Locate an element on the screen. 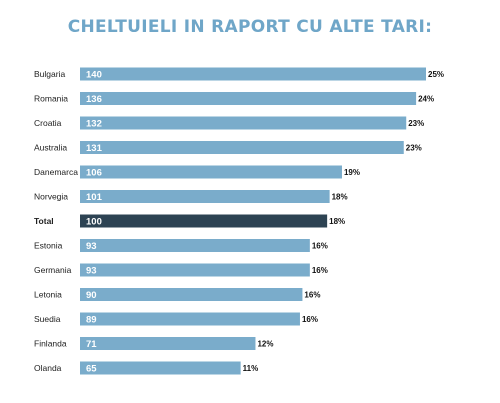 The image size is (500, 403). bar-suedia is located at coordinates (190, 319).